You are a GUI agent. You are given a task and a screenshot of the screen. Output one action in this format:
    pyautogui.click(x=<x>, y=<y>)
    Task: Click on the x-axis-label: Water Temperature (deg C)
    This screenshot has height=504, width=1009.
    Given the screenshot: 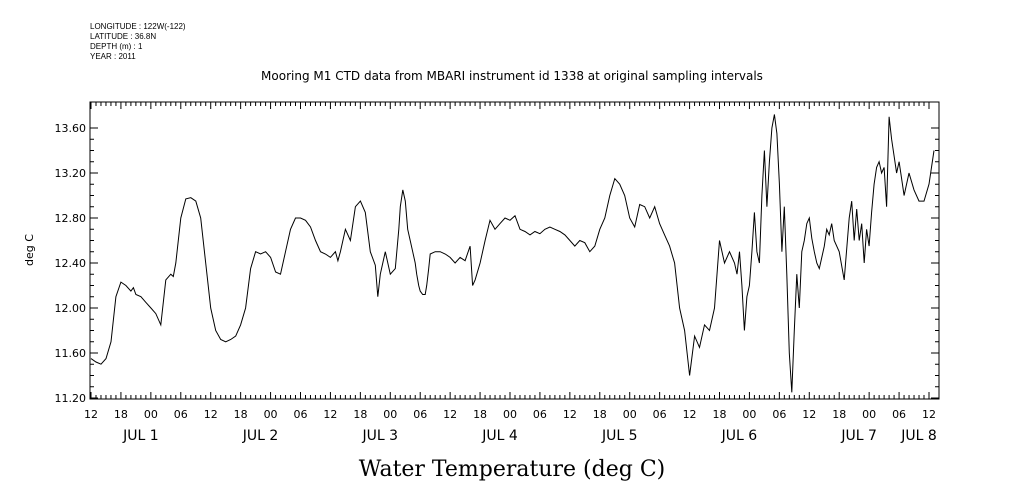 What is the action you would take?
    pyautogui.click(x=512, y=469)
    